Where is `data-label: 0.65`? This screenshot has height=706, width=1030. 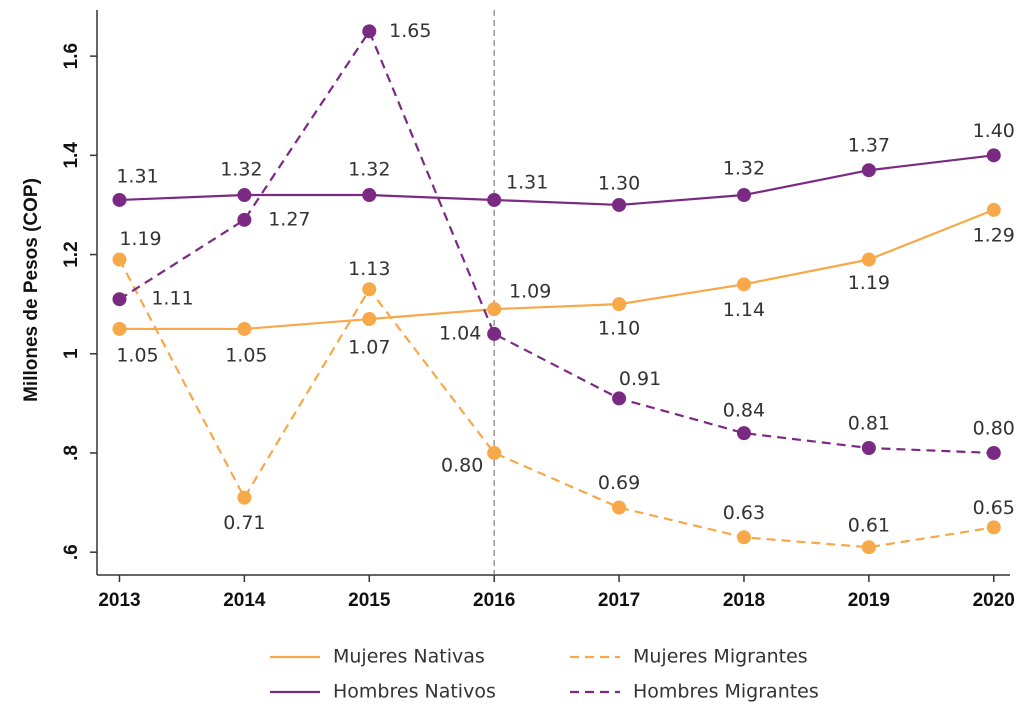 data-label: 0.65 is located at coordinates (994, 508).